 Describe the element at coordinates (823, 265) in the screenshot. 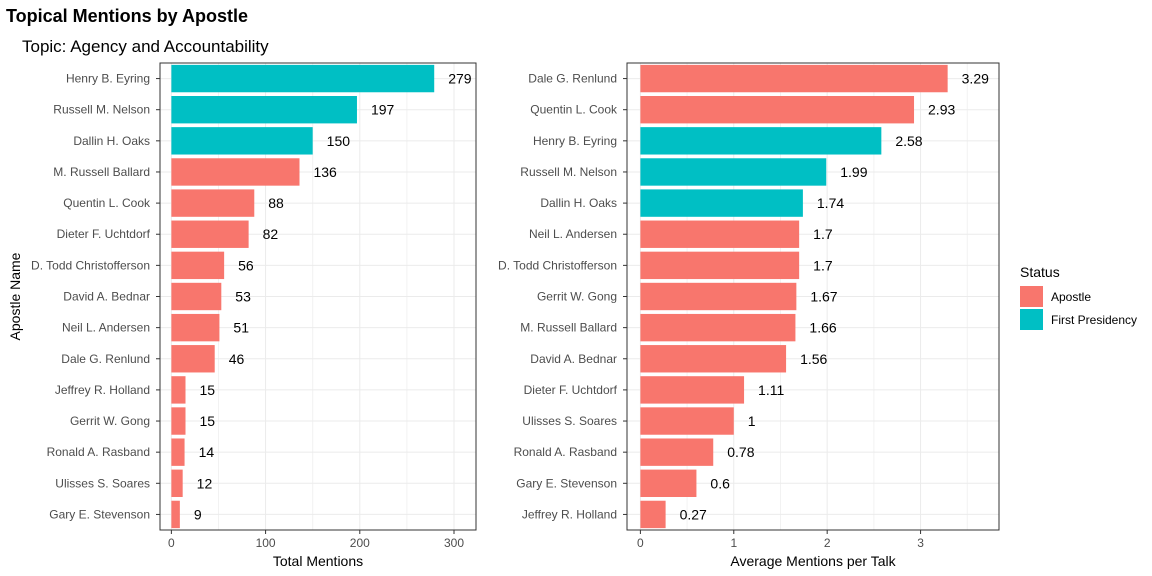

I see `right-value-label-d-todd-christofferson: 1.7` at that location.